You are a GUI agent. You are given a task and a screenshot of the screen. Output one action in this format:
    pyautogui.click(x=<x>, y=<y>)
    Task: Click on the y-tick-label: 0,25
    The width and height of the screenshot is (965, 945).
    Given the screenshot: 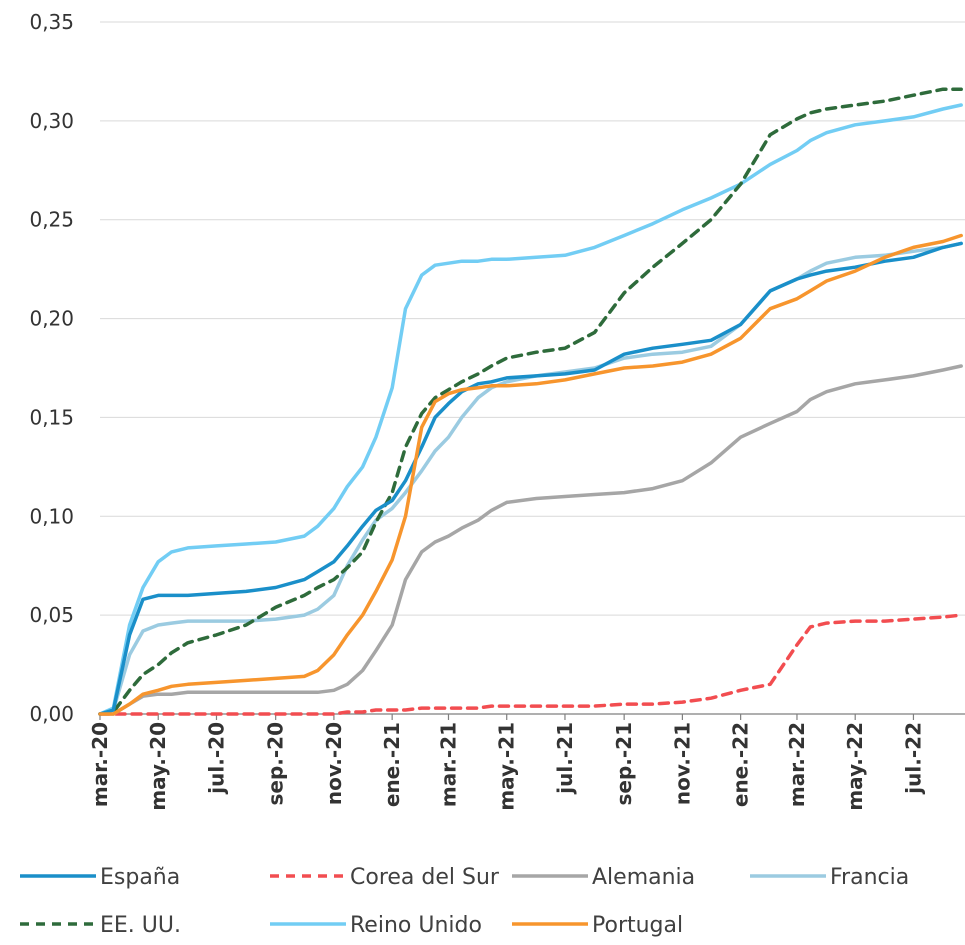 What is the action you would take?
    pyautogui.click(x=51, y=220)
    